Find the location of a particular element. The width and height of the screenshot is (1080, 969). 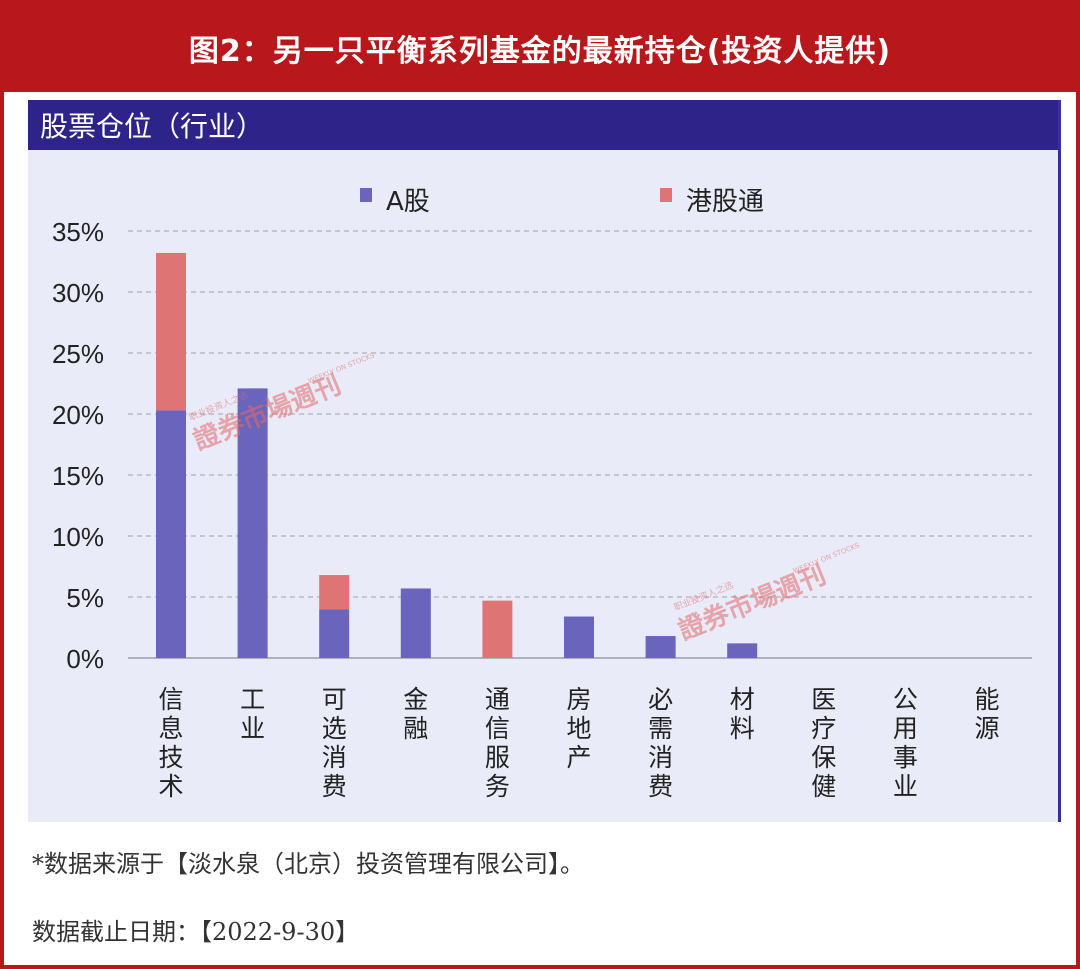

x-tick-label: 服 is located at coordinates (497, 757).